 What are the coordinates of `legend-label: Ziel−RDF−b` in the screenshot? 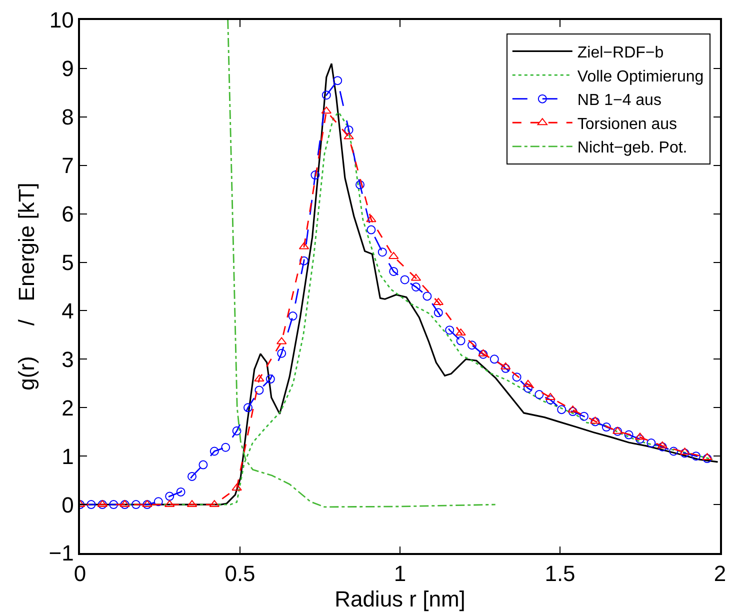 It's located at (620, 53).